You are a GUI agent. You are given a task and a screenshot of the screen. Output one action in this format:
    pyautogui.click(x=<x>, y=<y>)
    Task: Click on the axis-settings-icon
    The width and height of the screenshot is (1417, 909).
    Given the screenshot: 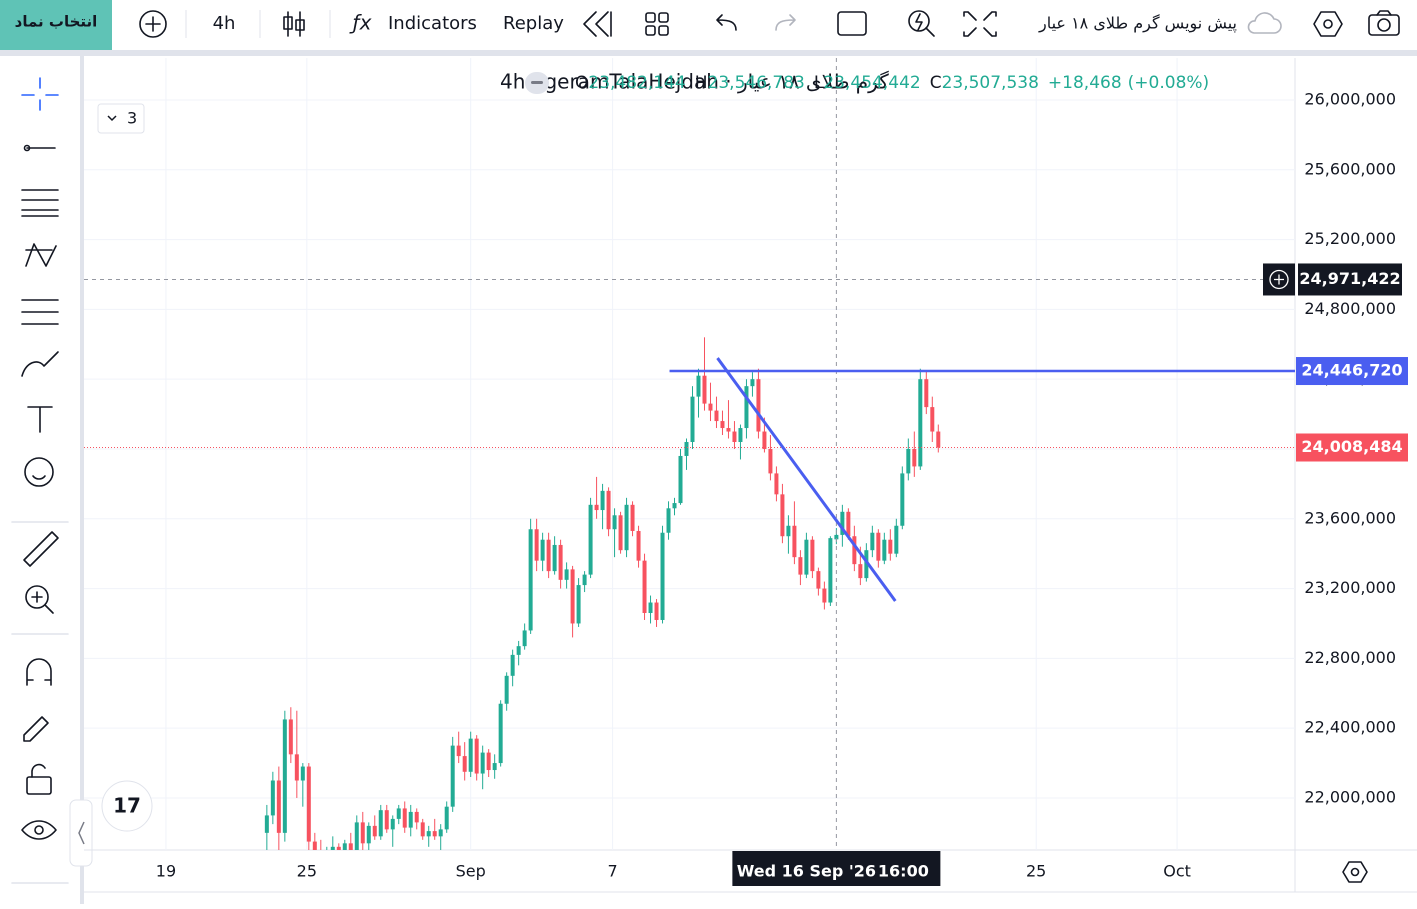 What is the action you would take?
    pyautogui.click(x=1355, y=872)
    